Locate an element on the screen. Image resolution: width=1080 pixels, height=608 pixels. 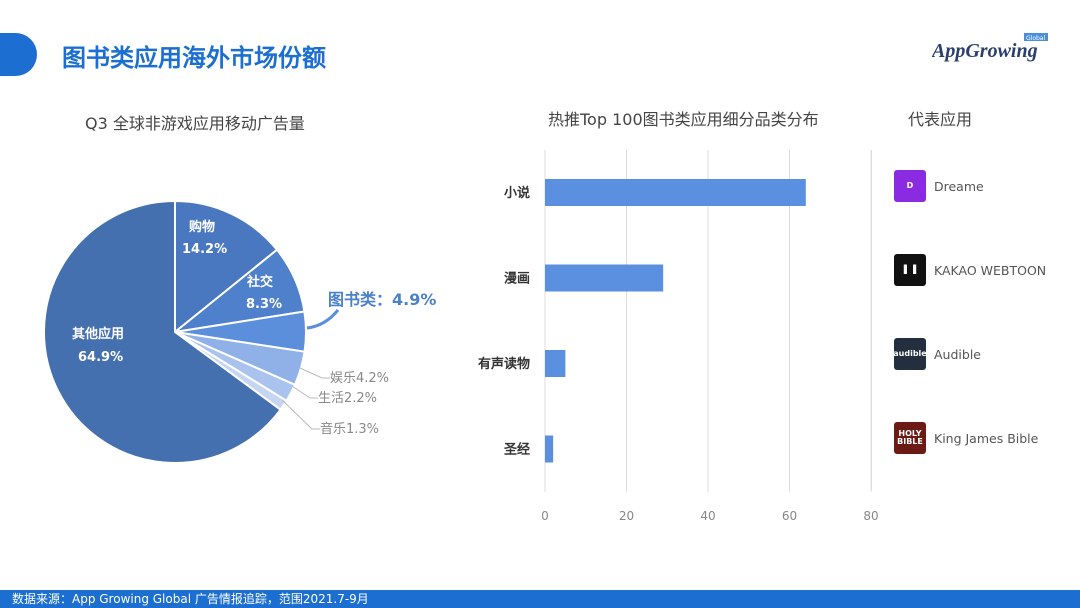
value-shopping: 14.2% is located at coordinates (204, 249).